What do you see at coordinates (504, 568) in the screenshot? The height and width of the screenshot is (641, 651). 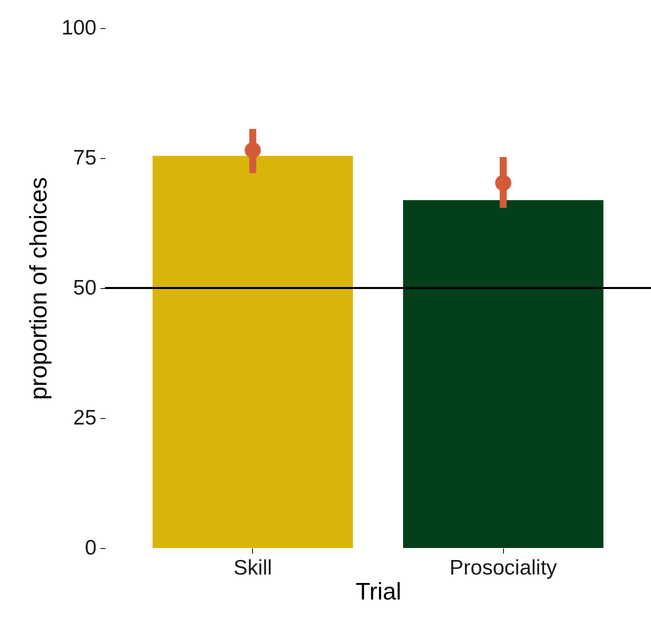 I see `x-tick-label: Prosociality` at bounding box center [504, 568].